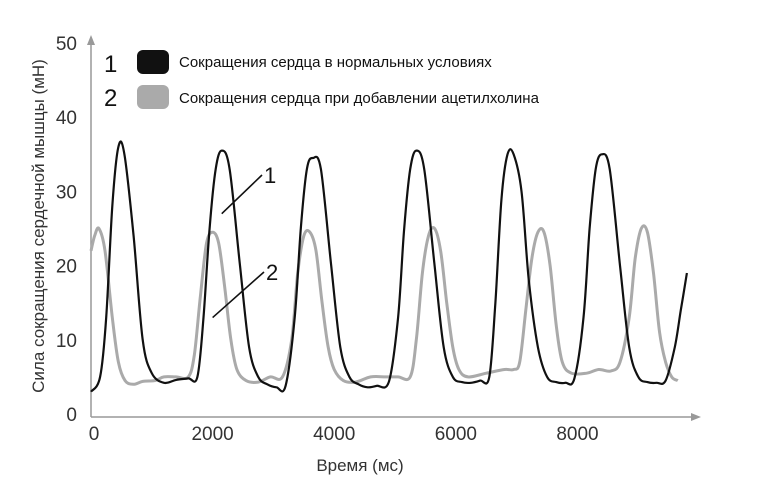 The image size is (759, 486). What do you see at coordinates (66, 230) in the screenshot?
I see `y-tick-labels: 0 10 20 30 40 50` at bounding box center [66, 230].